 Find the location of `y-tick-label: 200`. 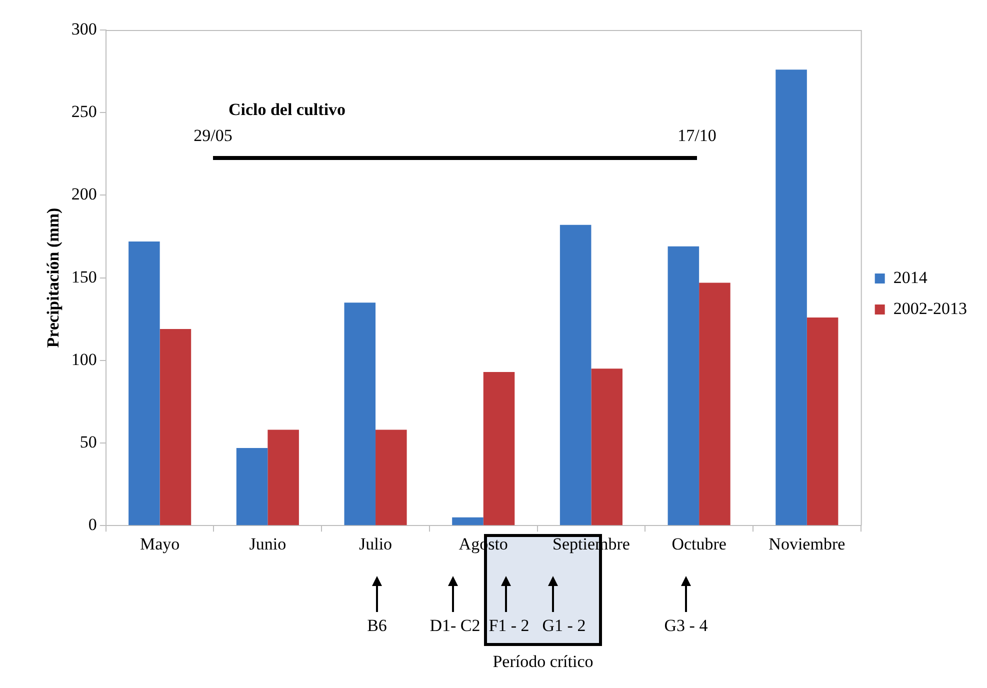

y-tick-label: 200 is located at coordinates (84, 194).